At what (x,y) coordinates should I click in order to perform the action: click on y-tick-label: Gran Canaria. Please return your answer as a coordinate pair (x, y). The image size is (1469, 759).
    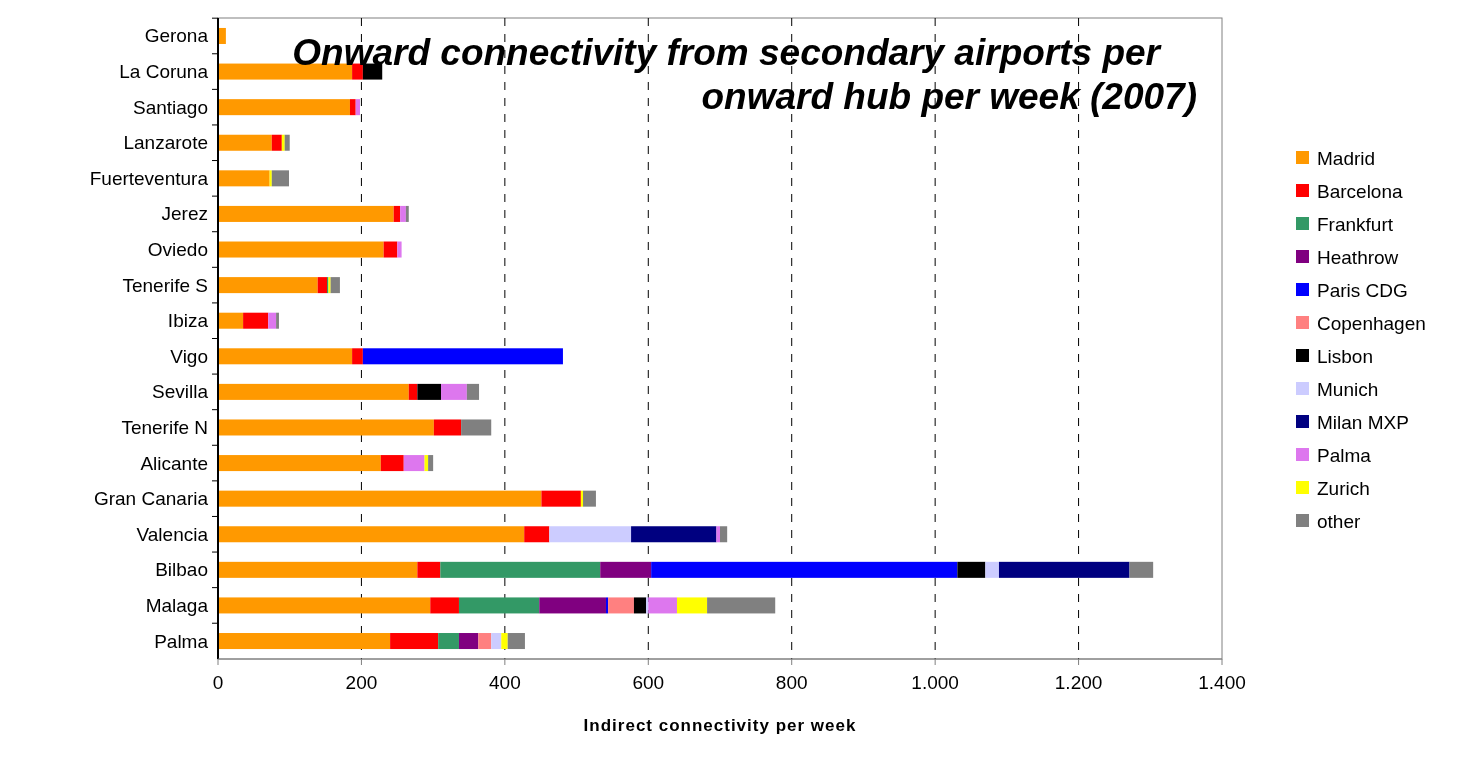
    Looking at the image, I should click on (151, 499).